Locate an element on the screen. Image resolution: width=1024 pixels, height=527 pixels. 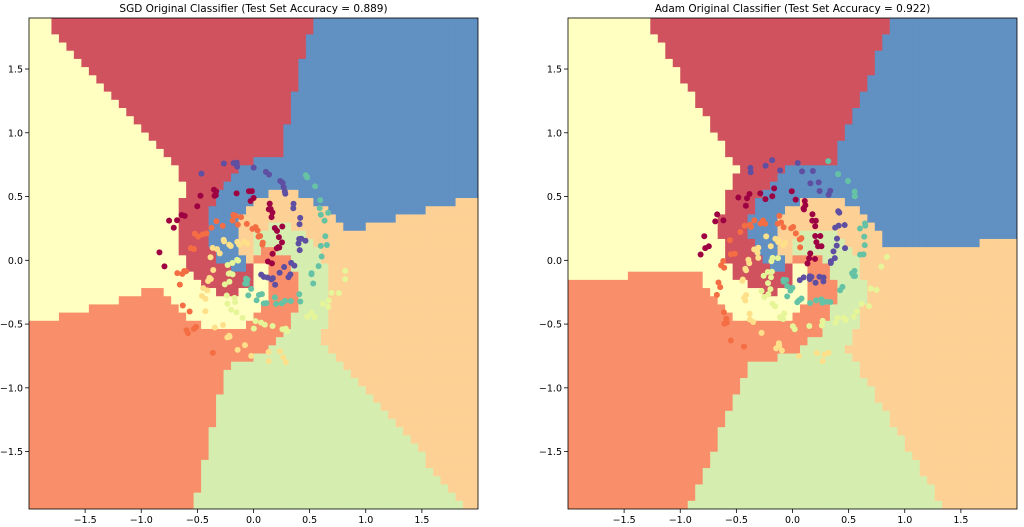
data-point is located at coordinates (251, 355).